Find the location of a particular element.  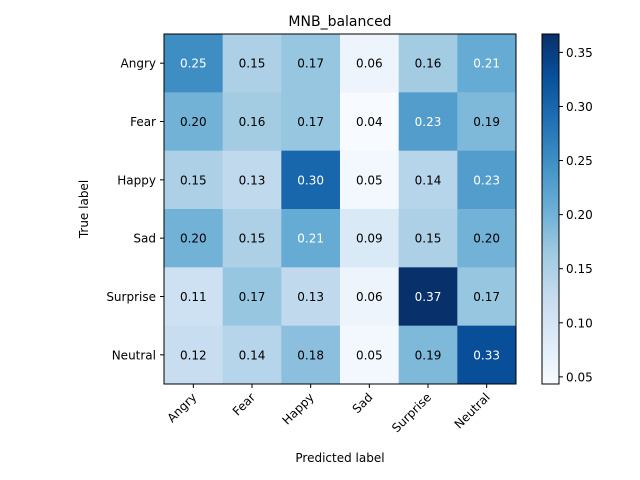

colorbar-gradient is located at coordinates (550, 209).